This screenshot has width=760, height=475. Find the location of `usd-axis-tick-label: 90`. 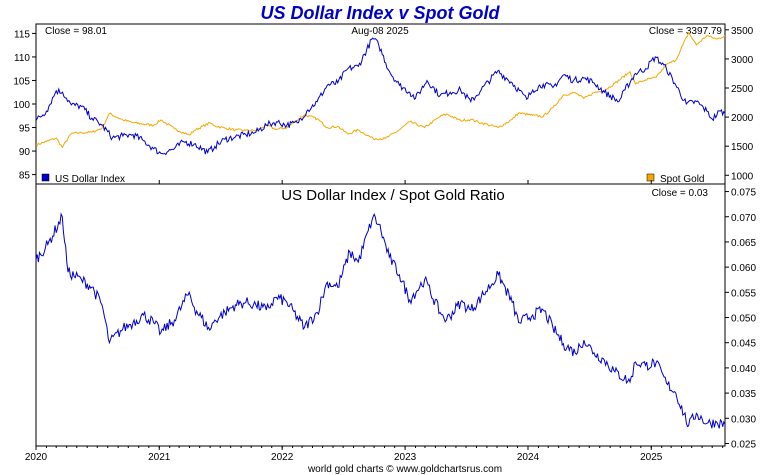

usd-axis-tick-label: 90 is located at coordinates (25, 152).